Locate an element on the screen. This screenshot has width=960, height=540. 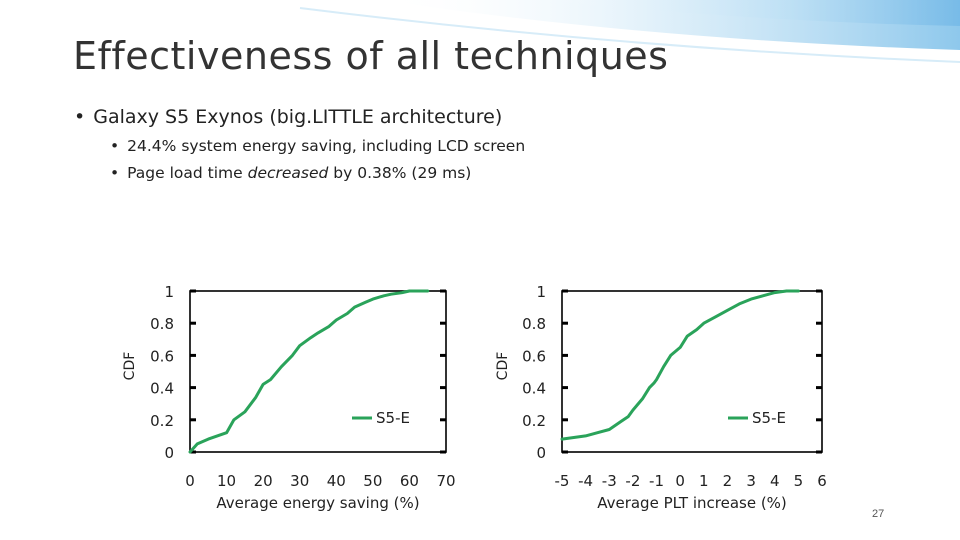
sub-bullet-text-post: by 0.38% (29 ms) is located at coordinates (400, 173).